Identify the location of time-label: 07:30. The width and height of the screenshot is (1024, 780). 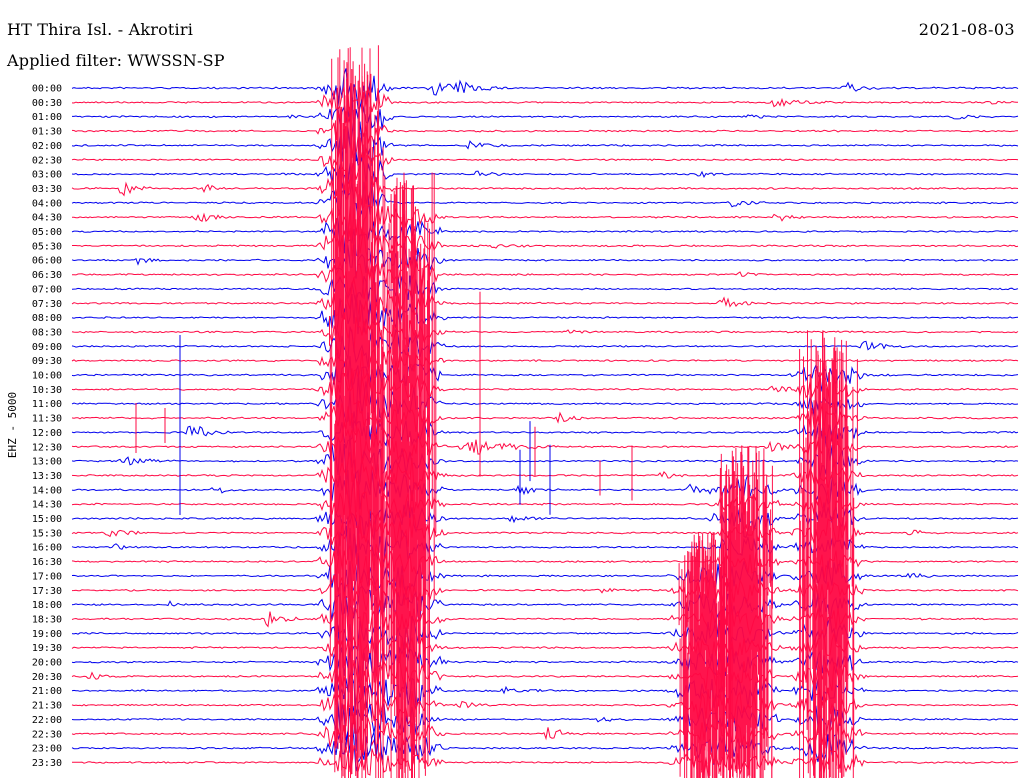
(47, 304).